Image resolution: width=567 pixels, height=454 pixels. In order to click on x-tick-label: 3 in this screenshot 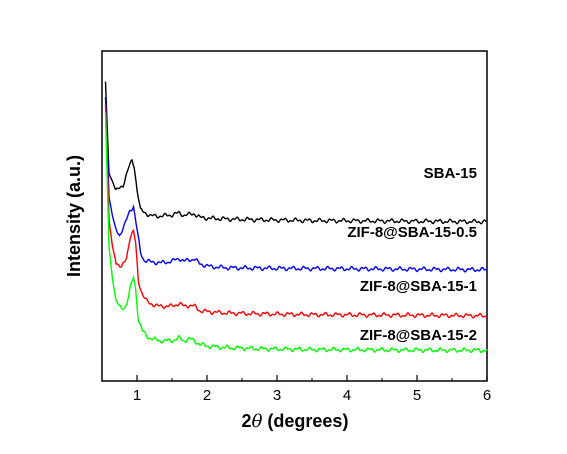, I will do `click(277, 395)`.